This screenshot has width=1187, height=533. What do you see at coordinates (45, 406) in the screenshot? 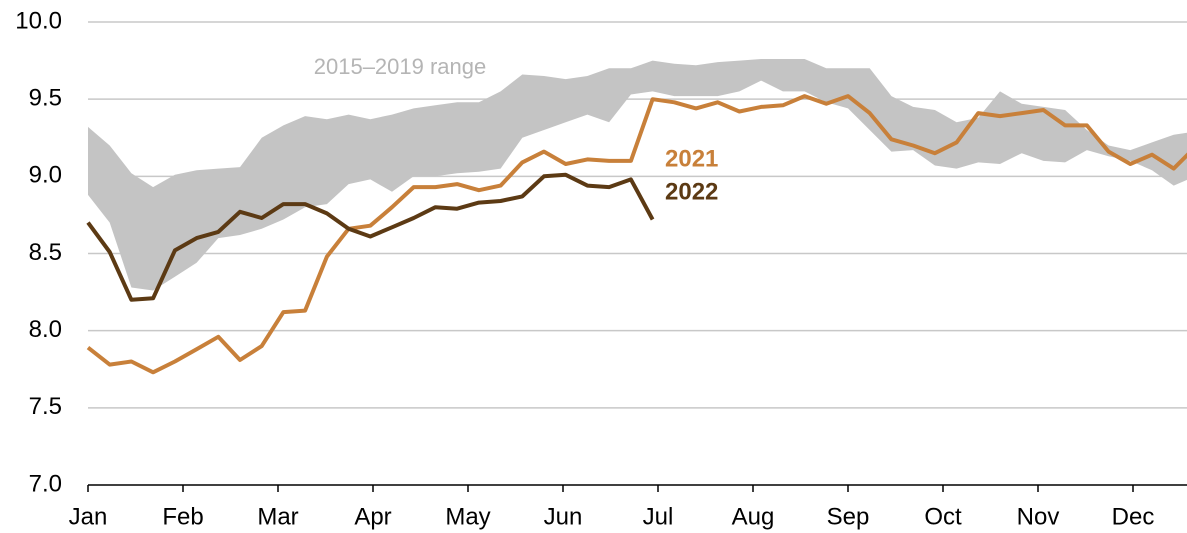
I see `y-tick-label: 7.5` at bounding box center [45, 406].